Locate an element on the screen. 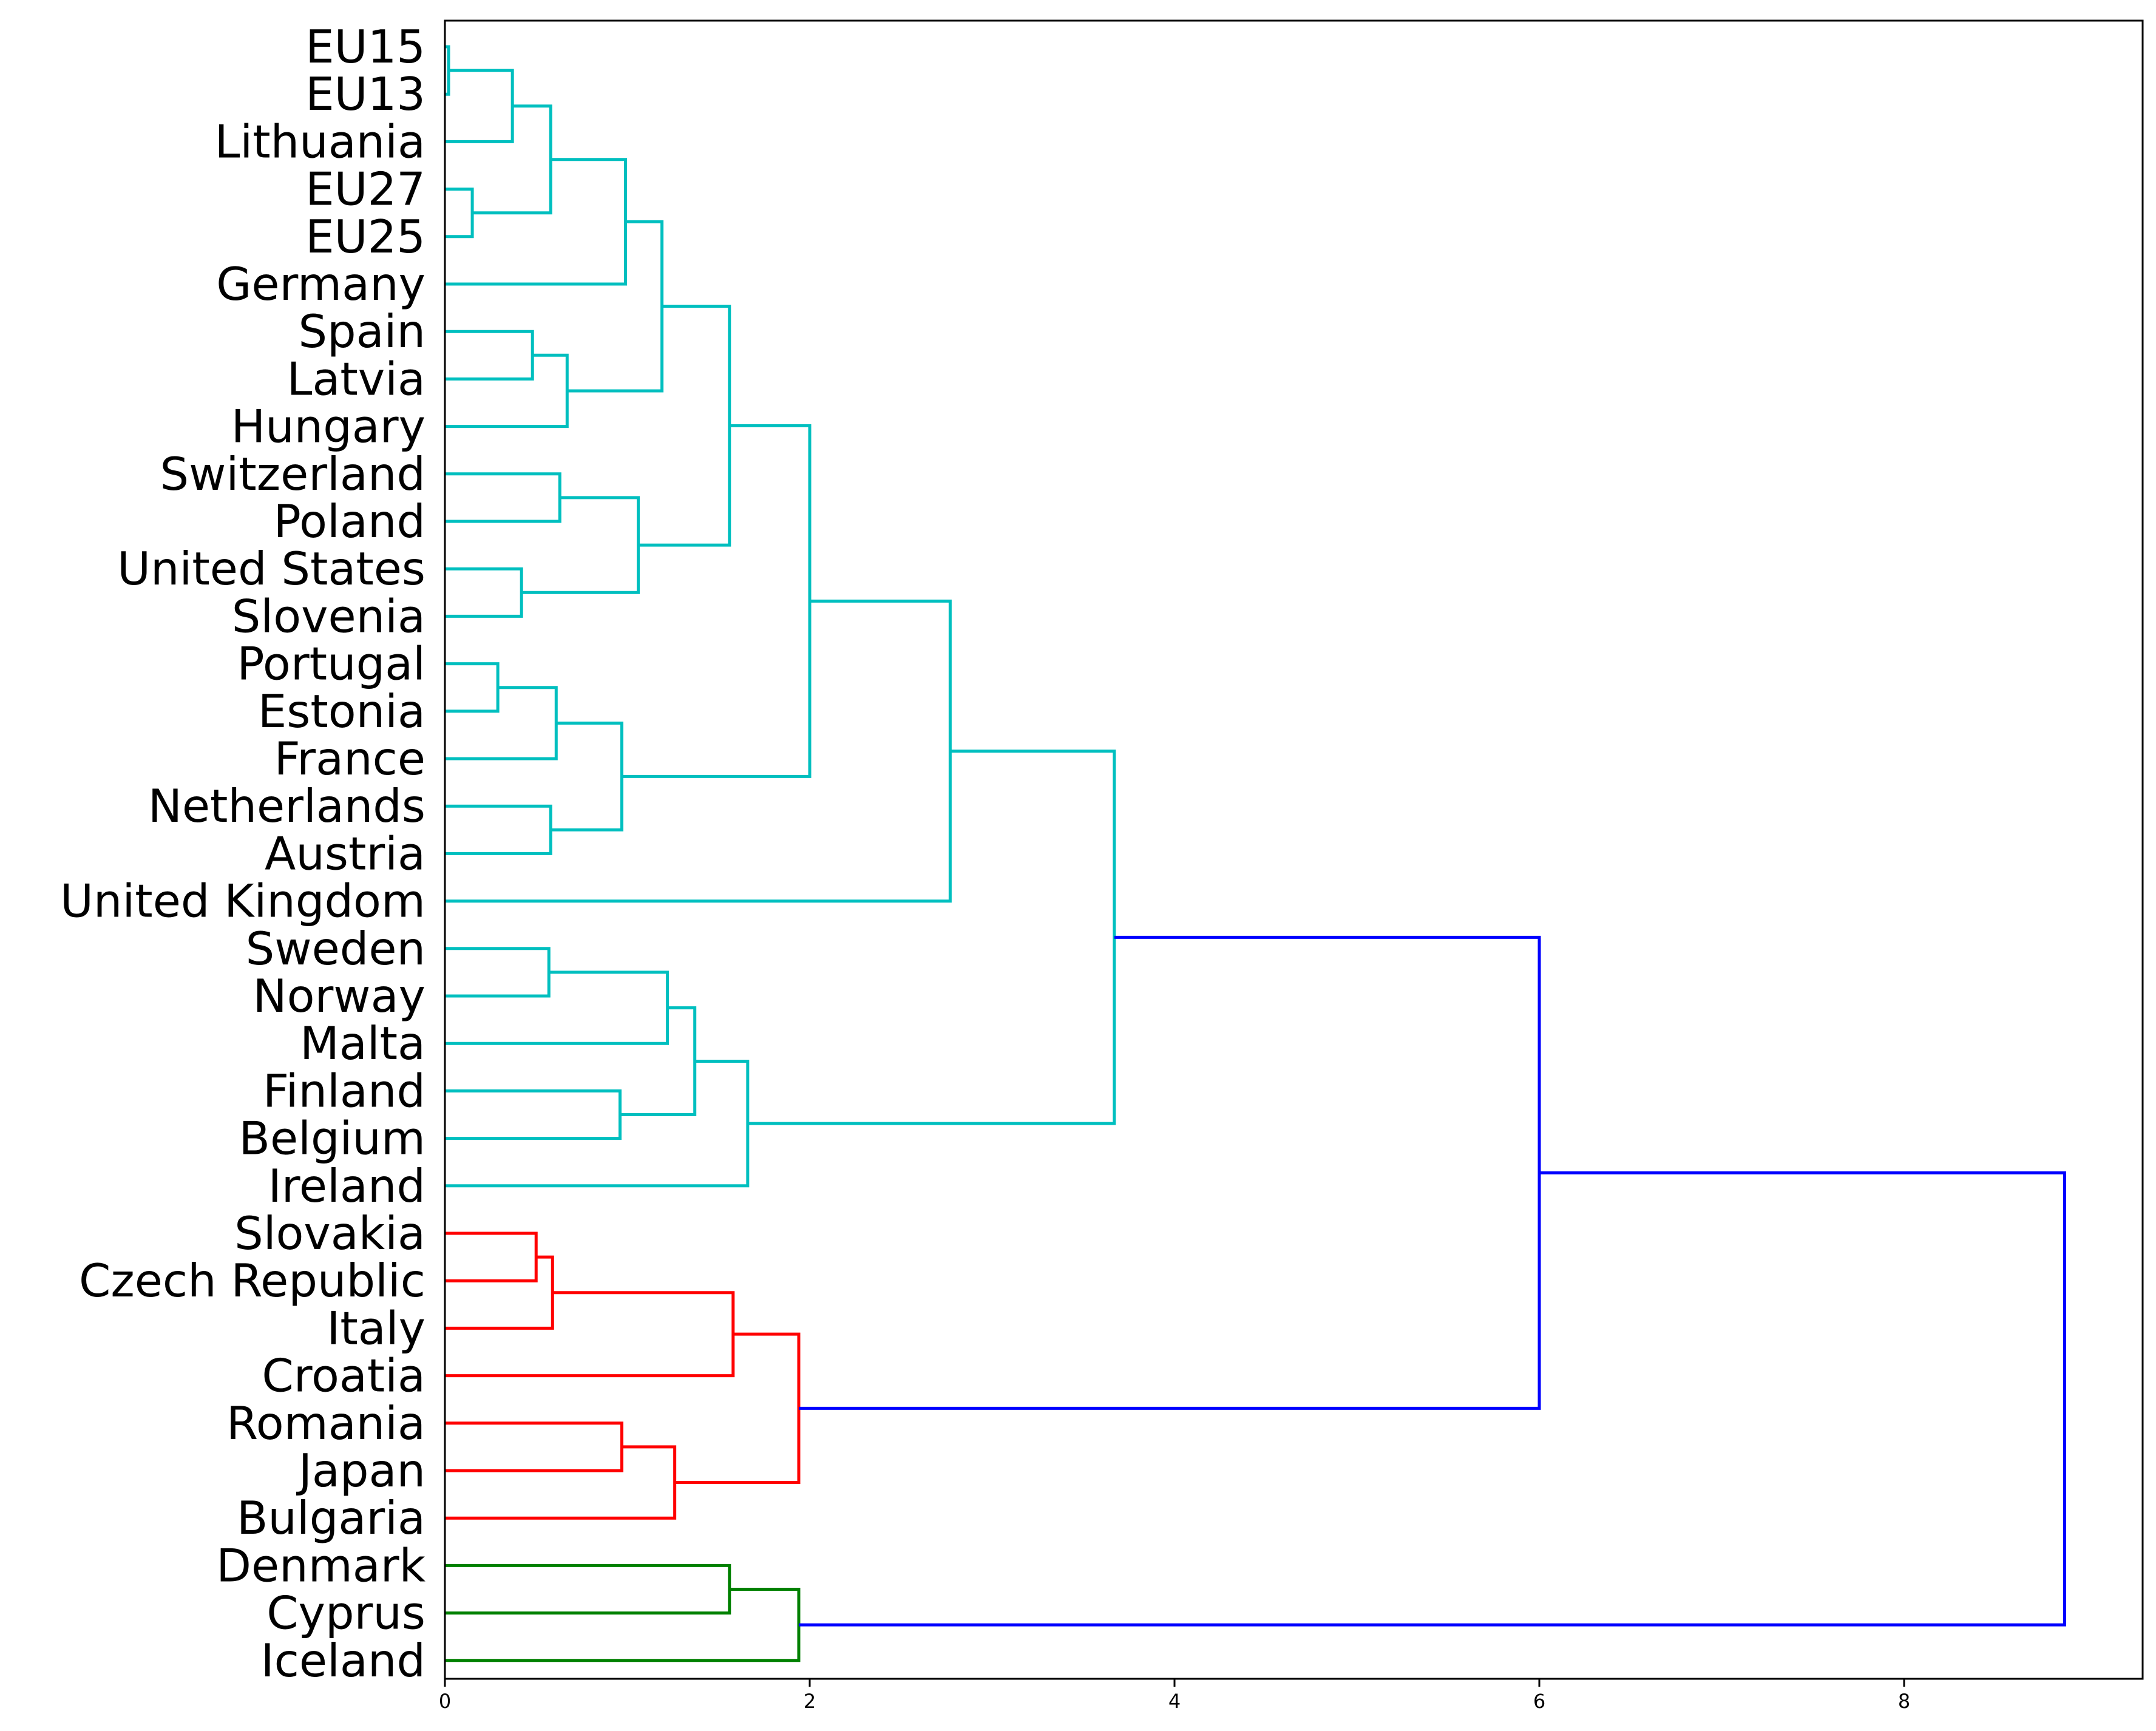 The image size is (2156, 1731). leaf-label: United Kingdom is located at coordinates (242, 901).